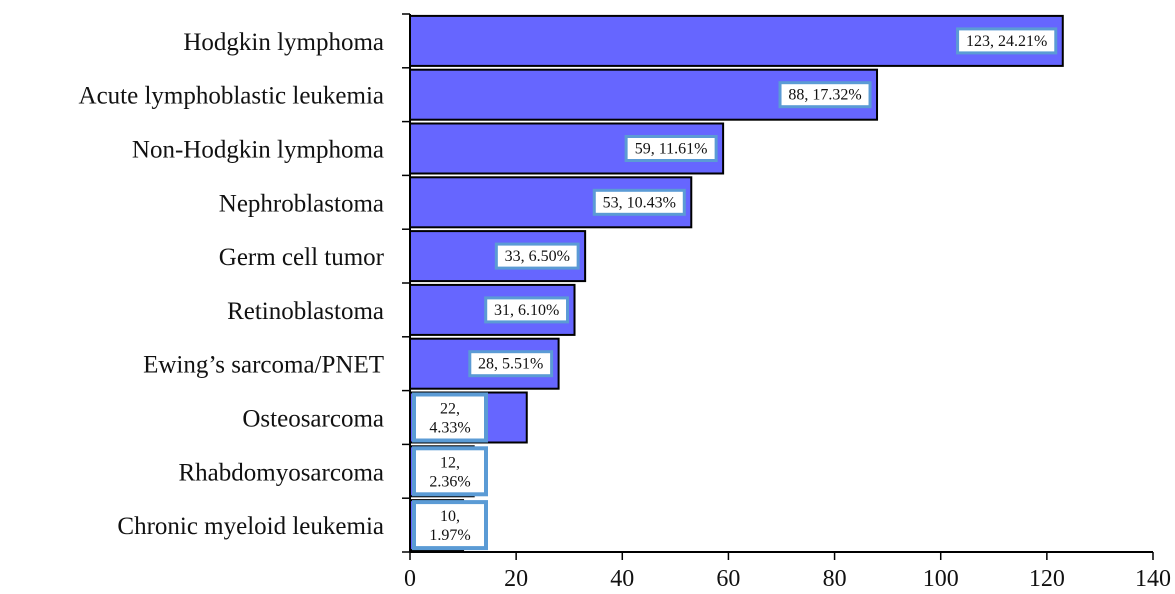 This screenshot has height=594, width=1175. I want to click on category-label: Rhabdomyosarcoma, so click(281, 472).